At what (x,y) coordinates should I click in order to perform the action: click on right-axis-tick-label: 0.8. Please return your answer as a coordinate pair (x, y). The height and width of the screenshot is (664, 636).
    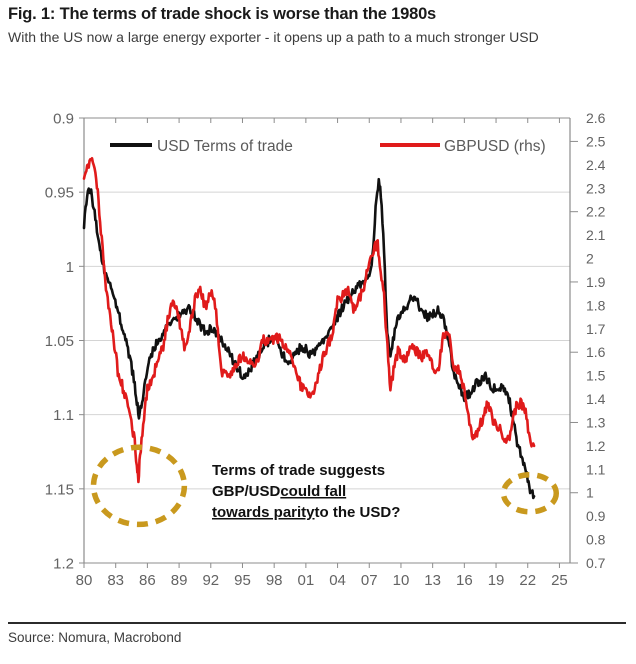
    Looking at the image, I should click on (596, 540).